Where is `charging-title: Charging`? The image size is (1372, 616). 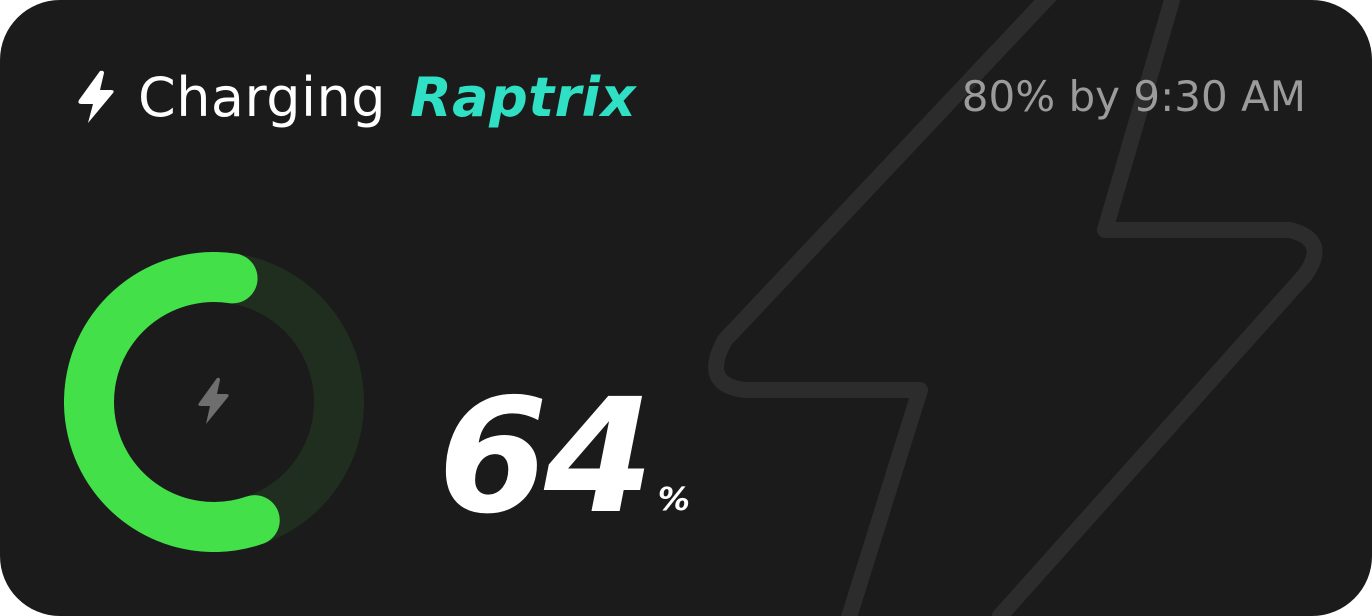 charging-title: Charging is located at coordinates (262, 97).